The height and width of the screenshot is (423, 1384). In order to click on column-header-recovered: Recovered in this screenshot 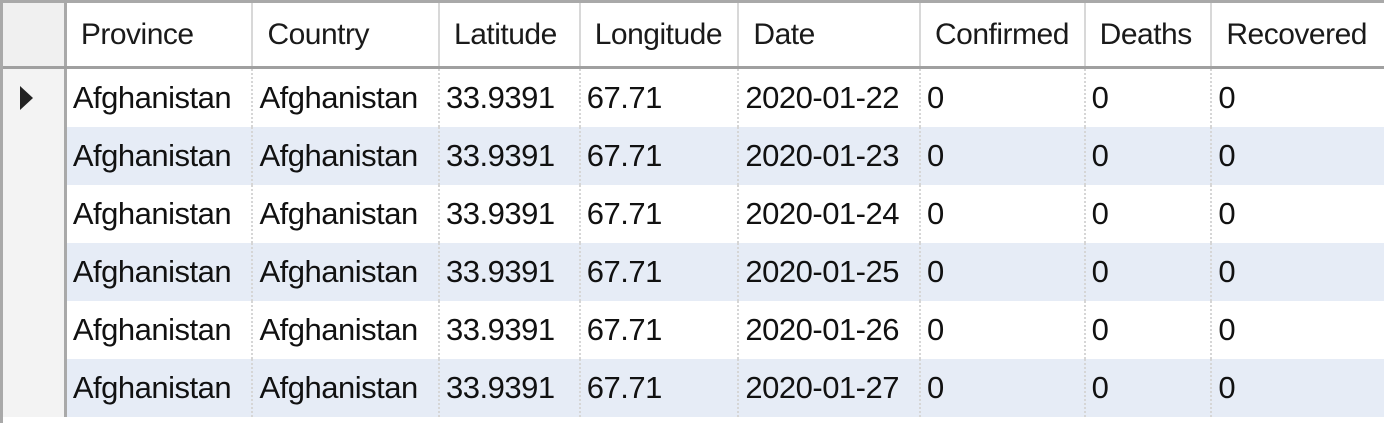, I will do `click(1296, 34)`.